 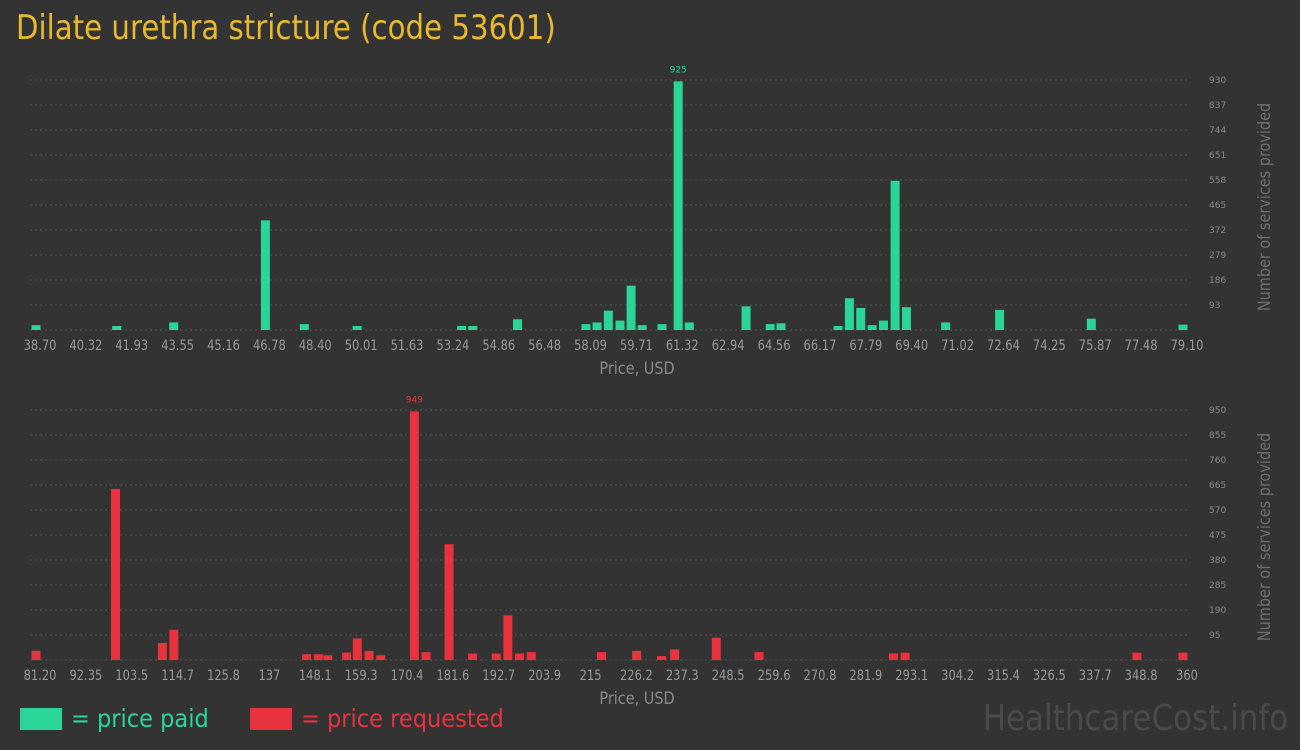 What do you see at coordinates (1003, 676) in the screenshot?
I see `x-tick-label: 315.4` at bounding box center [1003, 676].